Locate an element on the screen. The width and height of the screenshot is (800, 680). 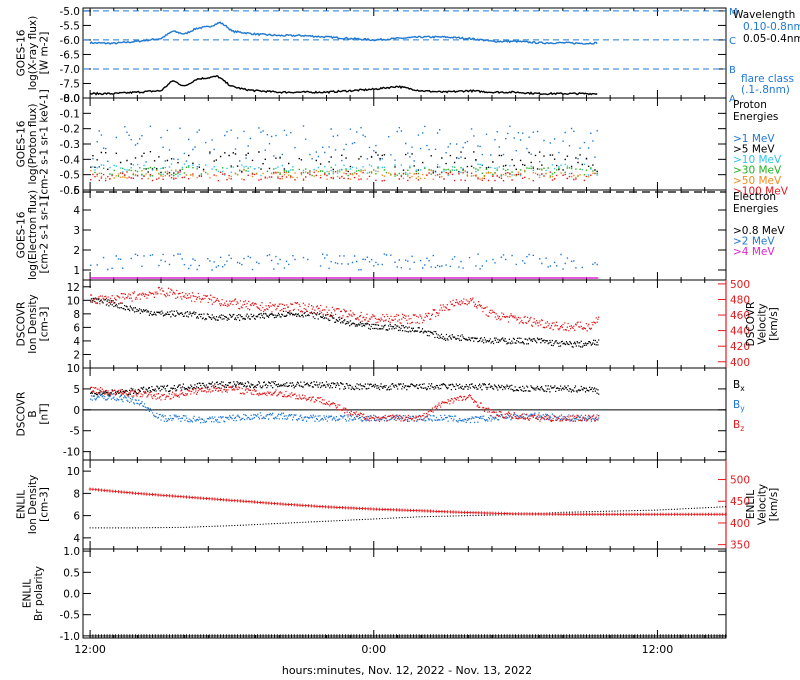
y2-tick-label: 480 is located at coordinates (740, 300).